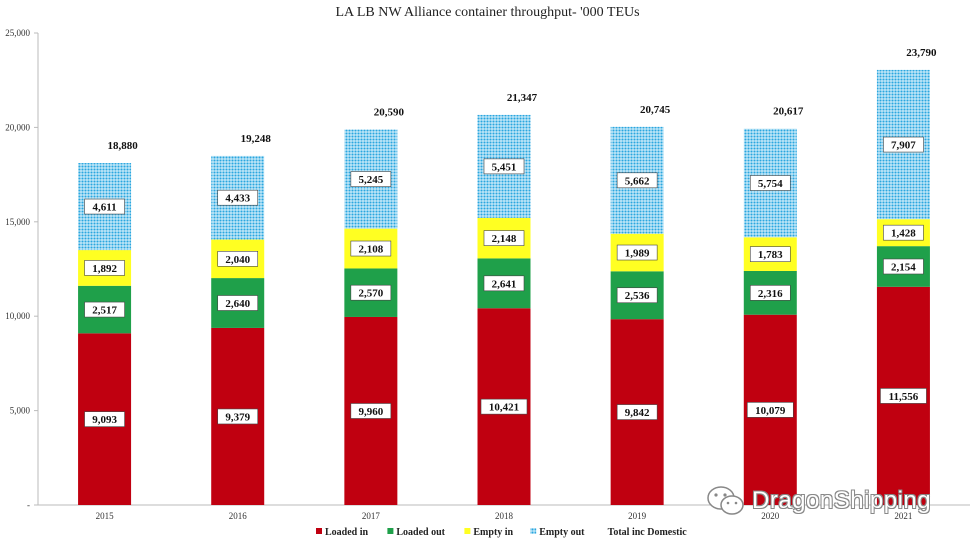 The image size is (975, 547). I want to click on data-label: 2,040, so click(237, 260).